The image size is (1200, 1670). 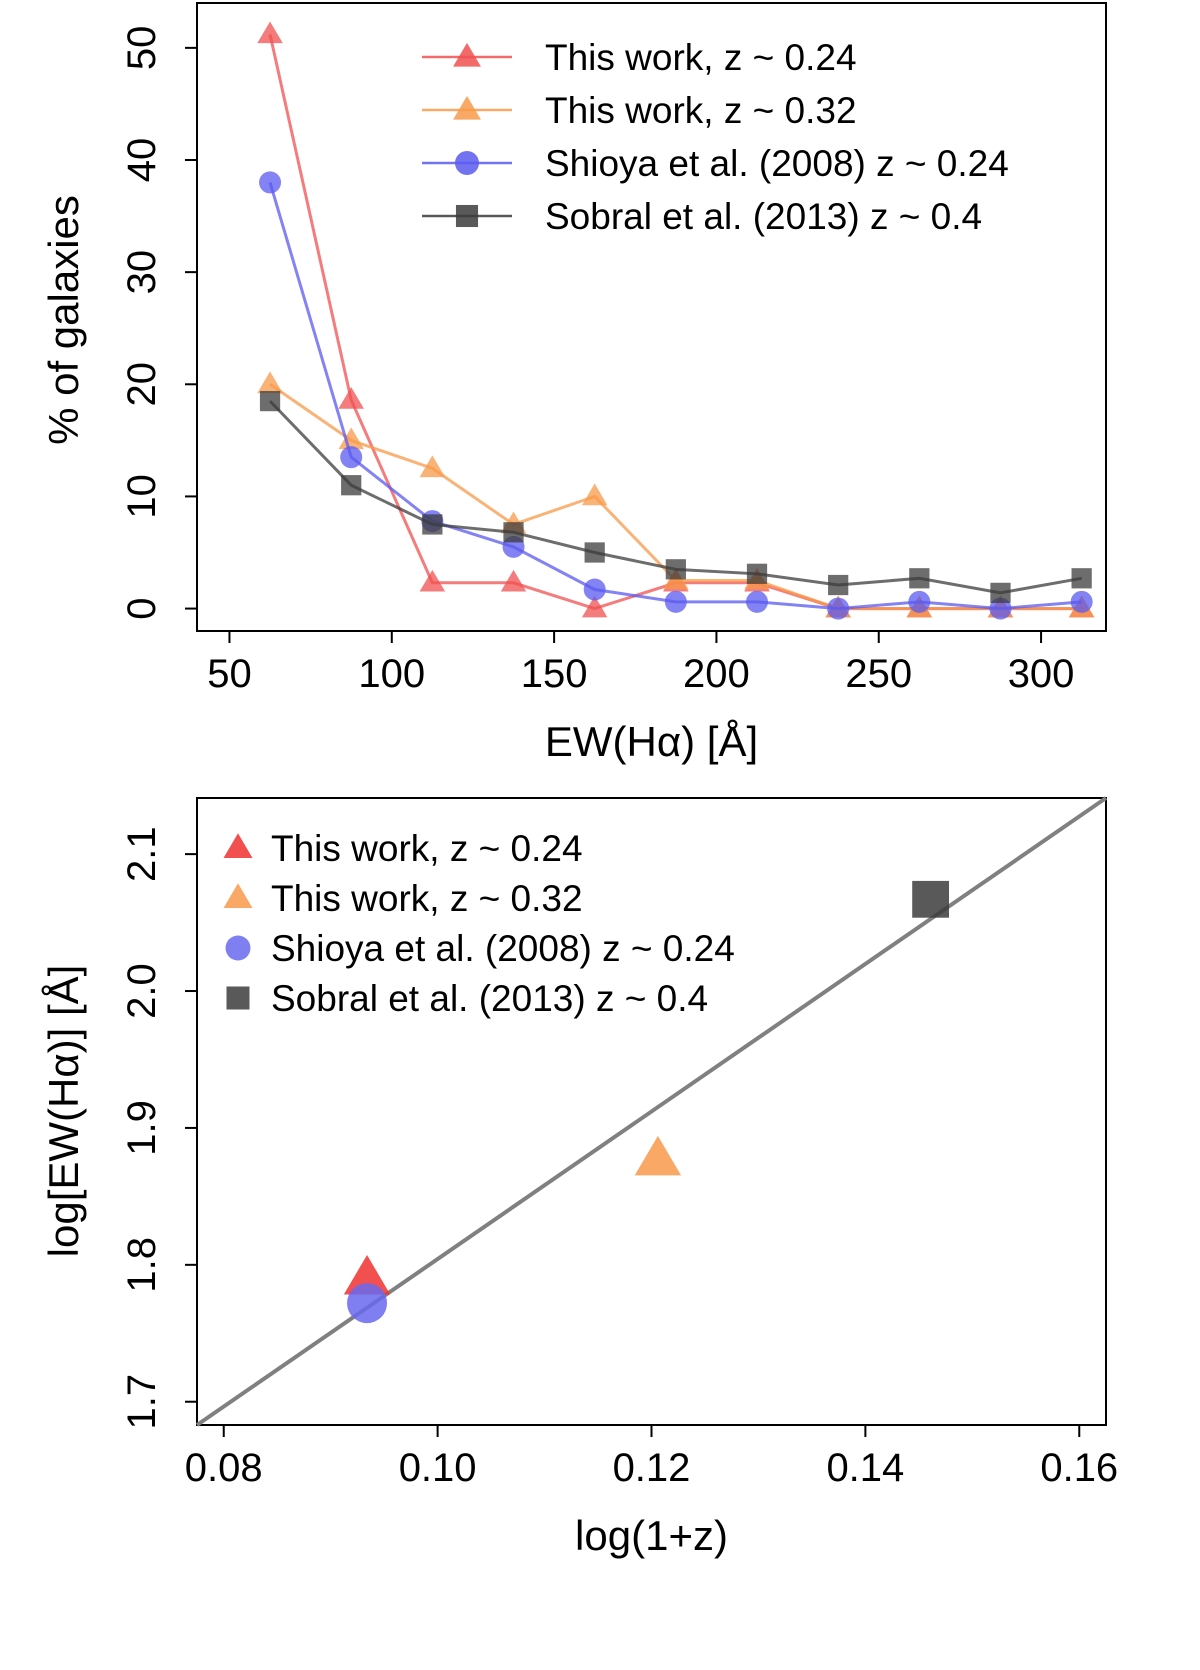 I want to click on y-axis-label: % of galaxies, so click(x=63, y=320).